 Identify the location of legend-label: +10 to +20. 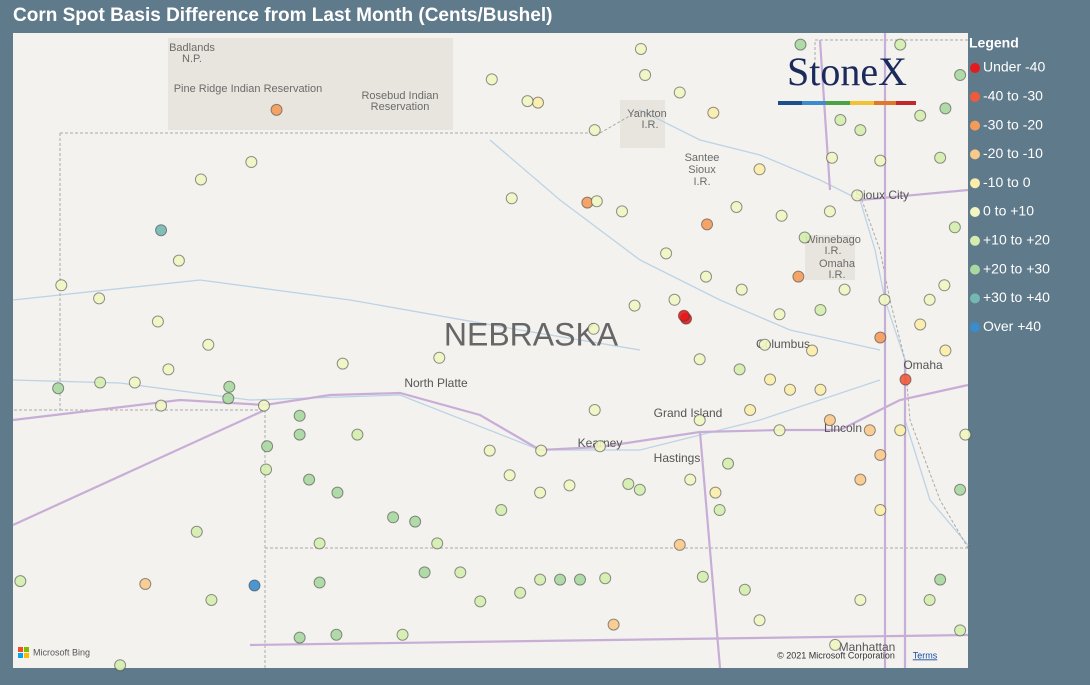
(1016, 240).